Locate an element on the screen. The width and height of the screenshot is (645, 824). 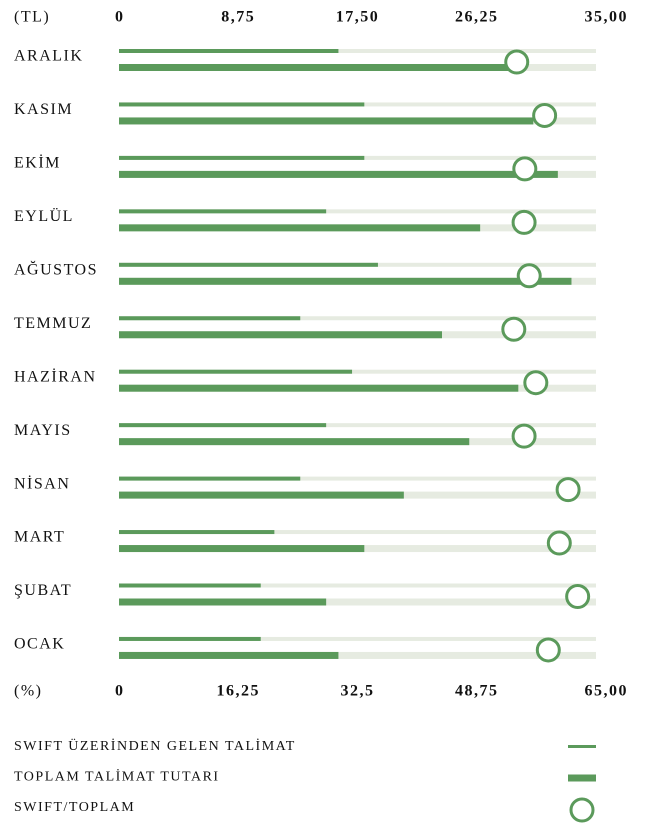
category-label: EYLÜL is located at coordinates (44, 216).